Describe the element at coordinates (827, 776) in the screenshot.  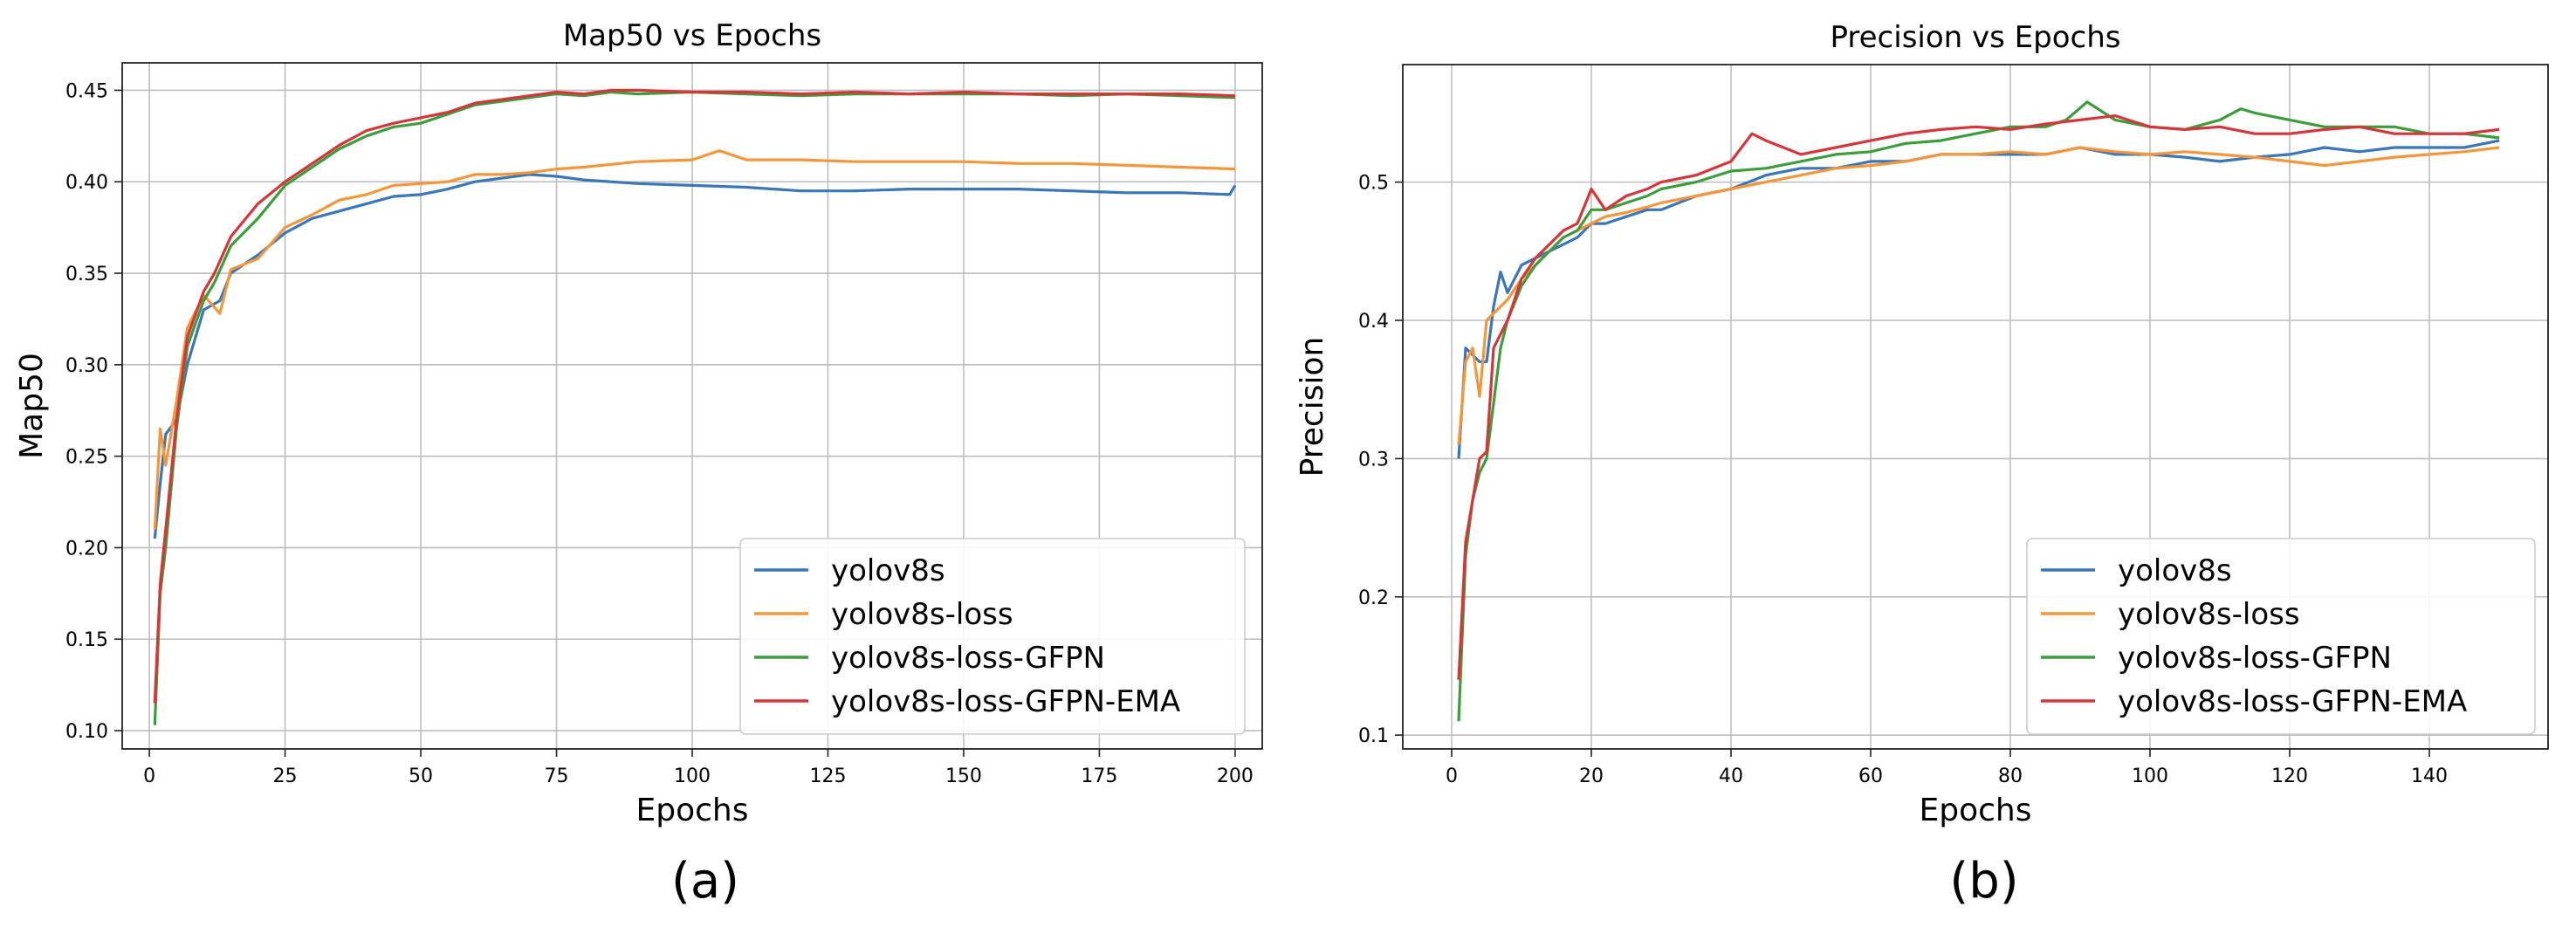
I see `x-tick-label: 125` at that location.